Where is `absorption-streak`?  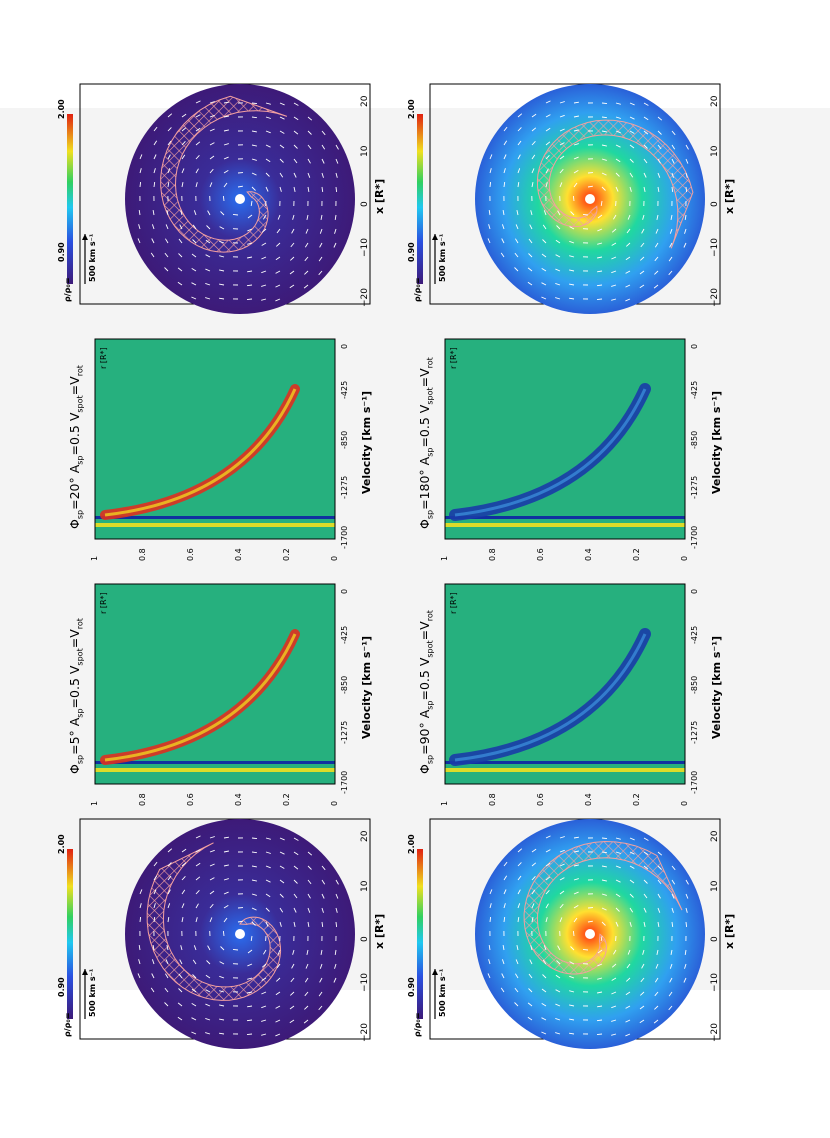
absorption-streak is located at coordinates (565, 517).